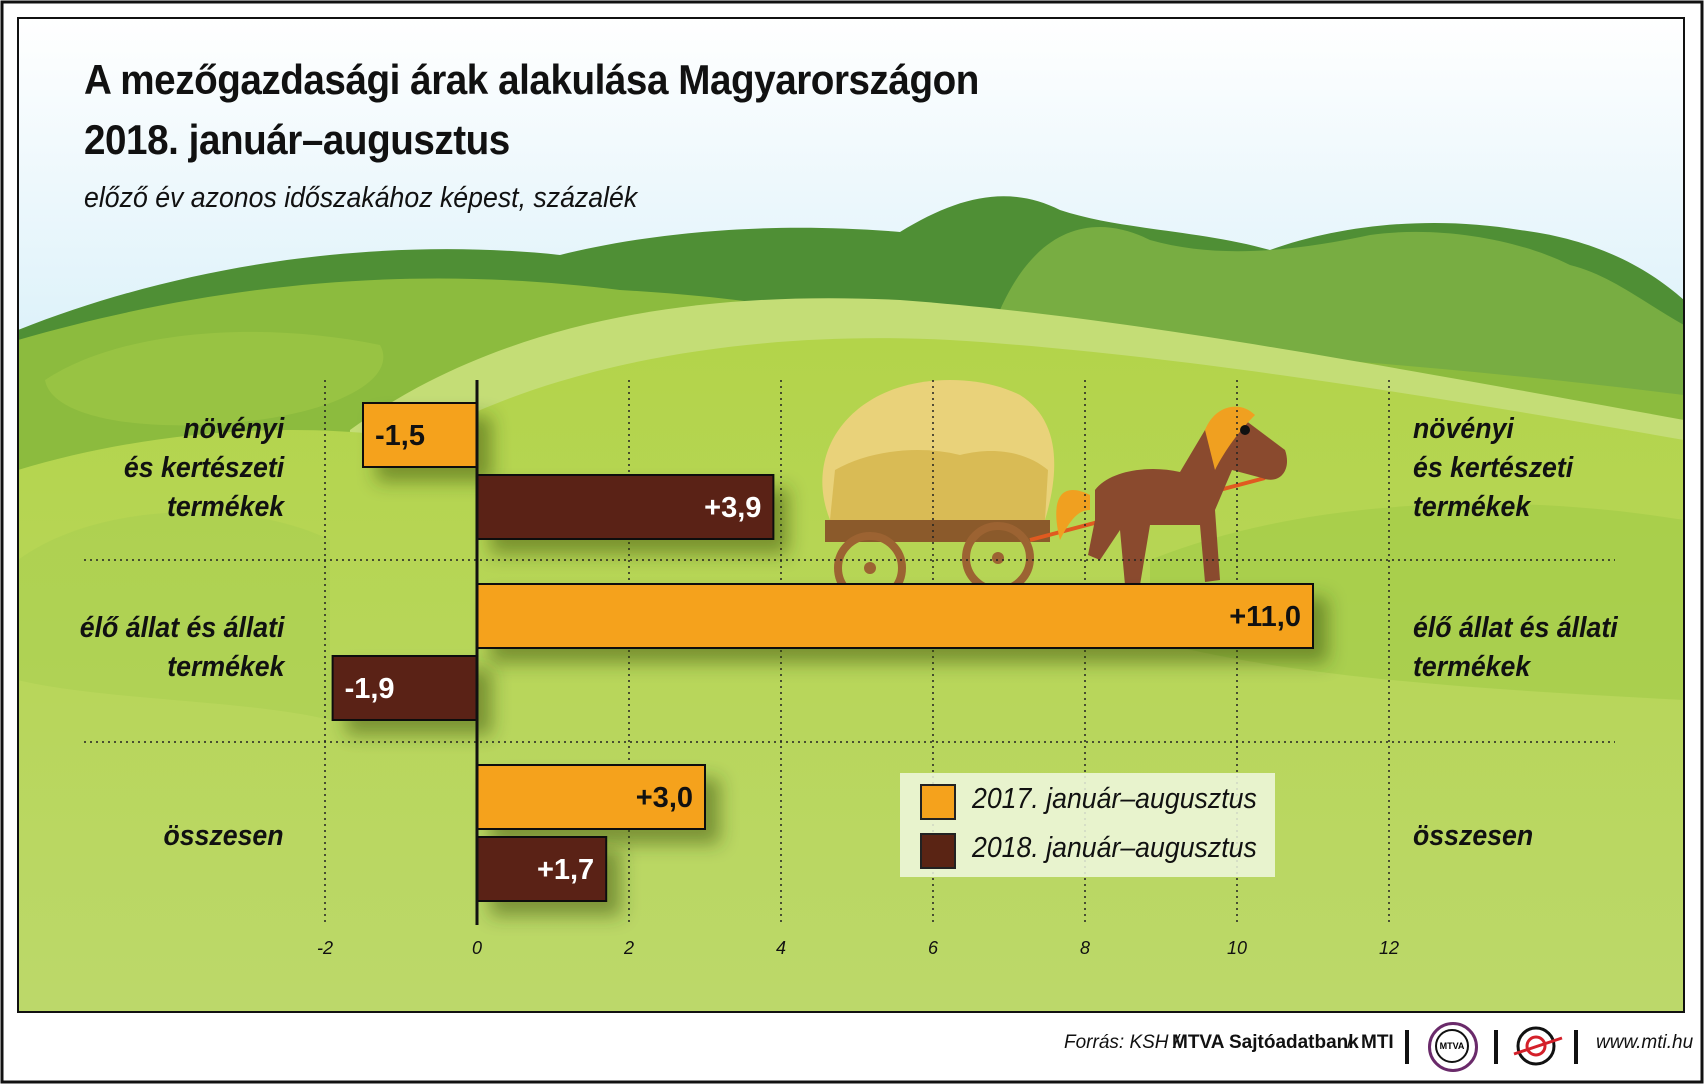 The height and width of the screenshot is (1084, 1704). Describe the element at coordinates (203, 468) in the screenshot. I see `category-label-left-crops: növényi és kertészeti termékek` at that location.